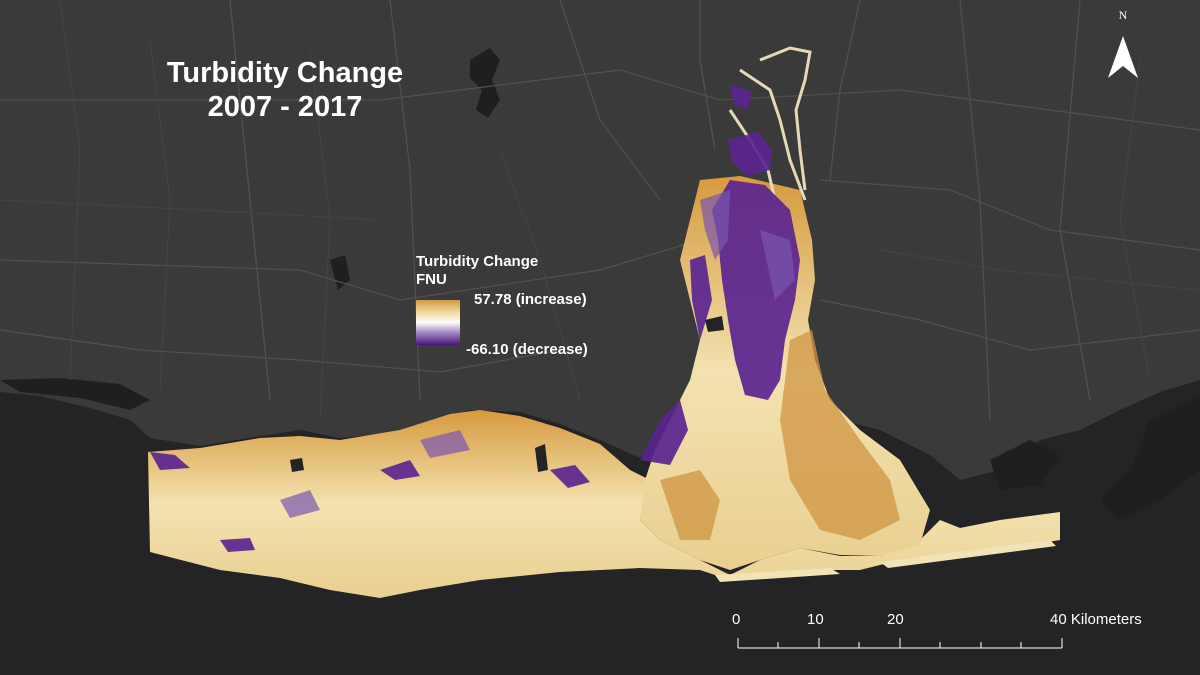  What do you see at coordinates (950, 633) in the screenshot?
I see `scale-bar: 0 10 20 40 Kilometers` at bounding box center [950, 633].